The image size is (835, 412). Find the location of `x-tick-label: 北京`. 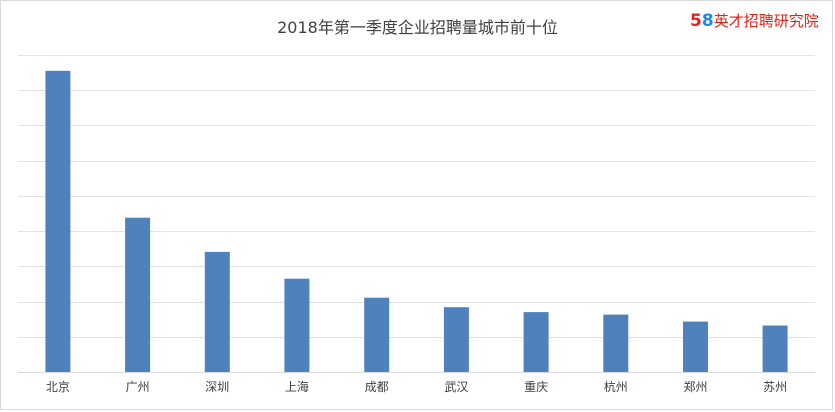

x-tick-label: 北京 is located at coordinates (58, 387).